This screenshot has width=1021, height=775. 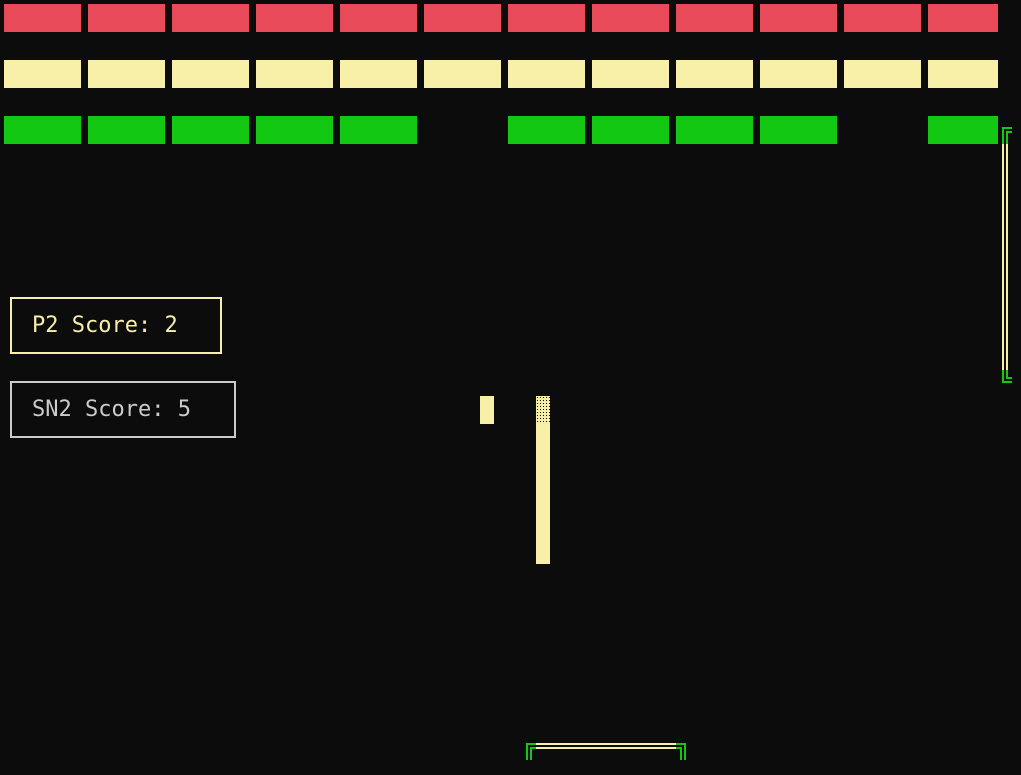 I want to click on bottom-paddle, so click(x=606, y=751).